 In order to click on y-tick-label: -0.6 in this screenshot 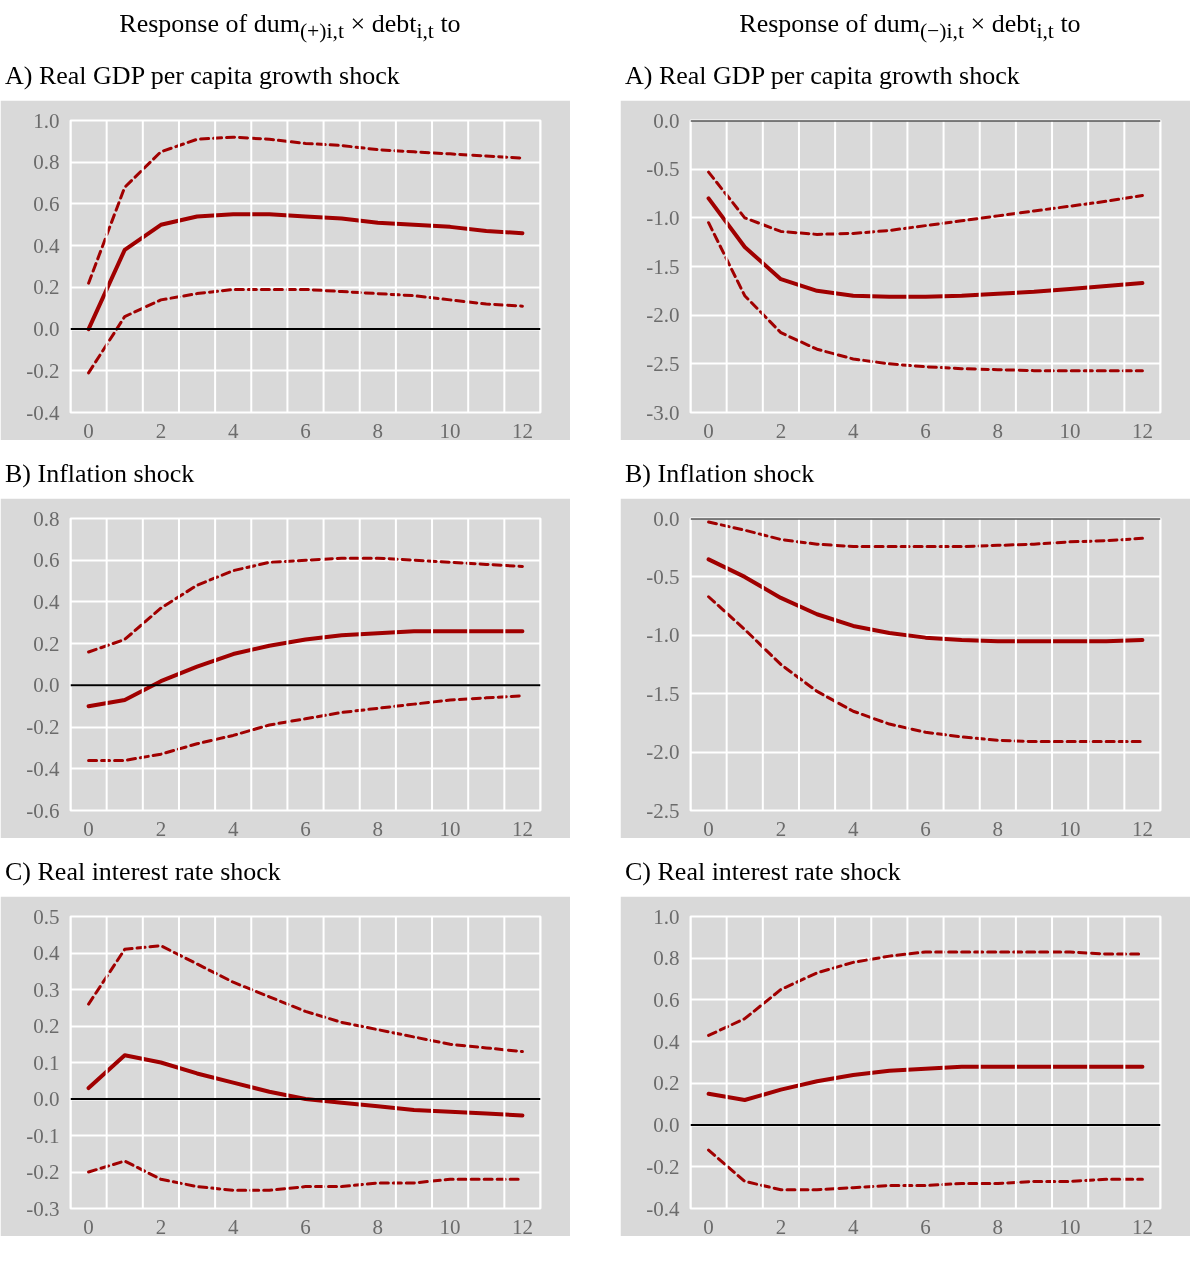, I will do `click(43, 810)`.